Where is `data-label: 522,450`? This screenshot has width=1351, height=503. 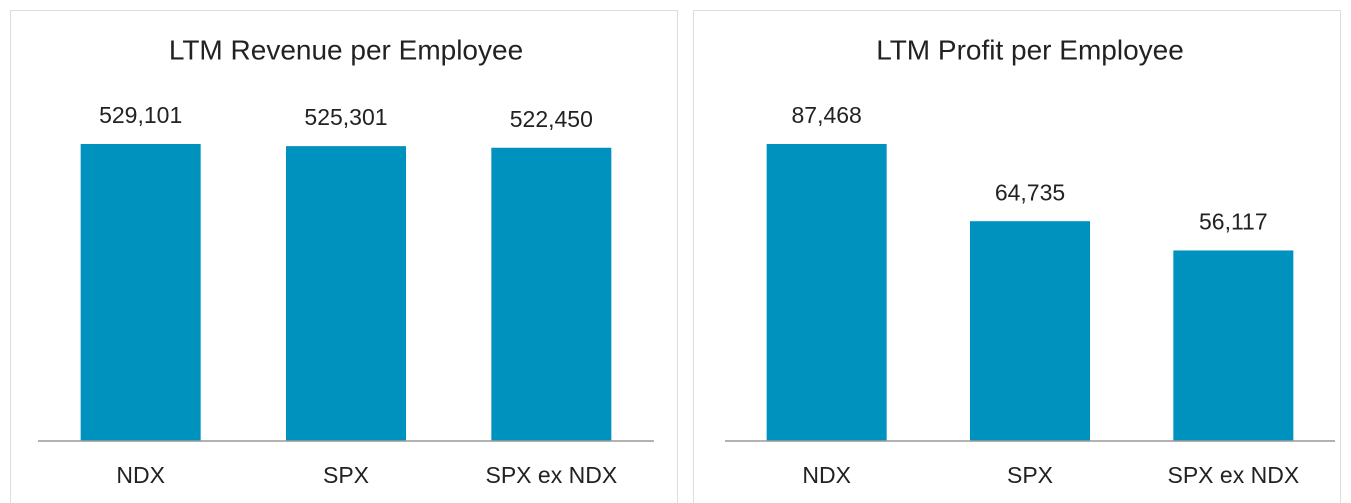
data-label: 522,450 is located at coordinates (551, 119).